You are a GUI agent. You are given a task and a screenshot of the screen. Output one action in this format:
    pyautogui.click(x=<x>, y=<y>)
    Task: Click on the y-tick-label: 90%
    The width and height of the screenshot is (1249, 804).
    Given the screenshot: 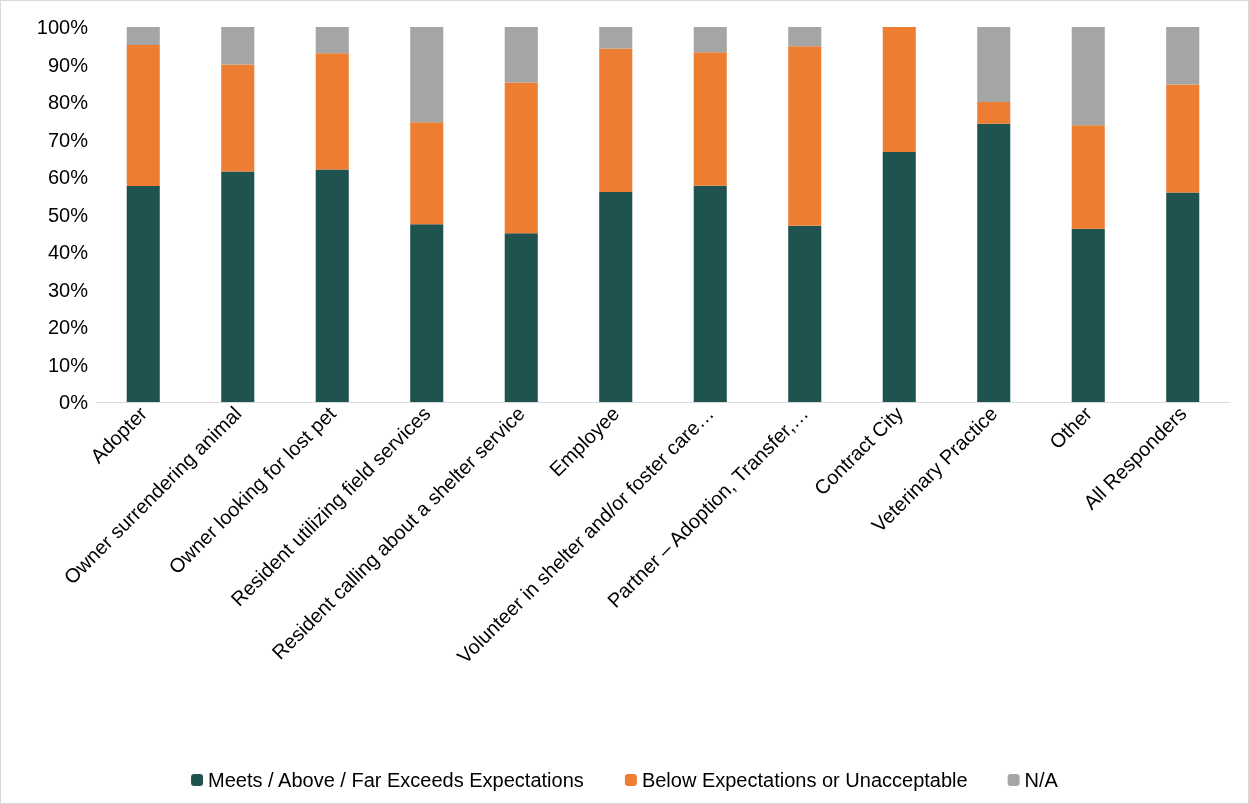 What is the action you would take?
    pyautogui.click(x=68, y=64)
    